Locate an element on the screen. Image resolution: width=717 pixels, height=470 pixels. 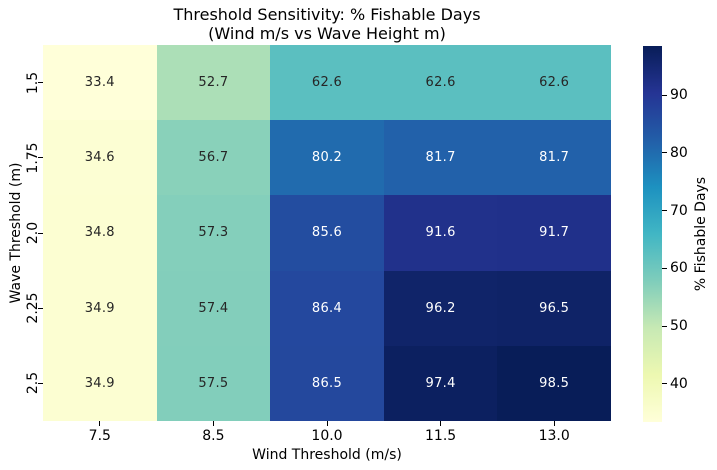
x-tick-label: 10.0 is located at coordinates (327, 436).